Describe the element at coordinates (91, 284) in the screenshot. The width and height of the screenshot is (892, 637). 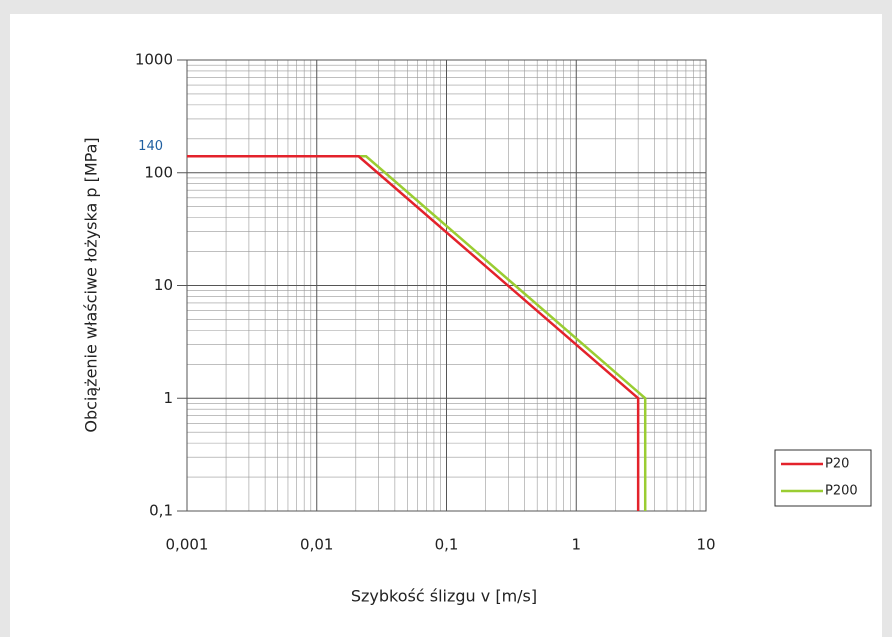
I see `y-axis-label: Obciążenie właściwe łożyska p [MPa]` at that location.